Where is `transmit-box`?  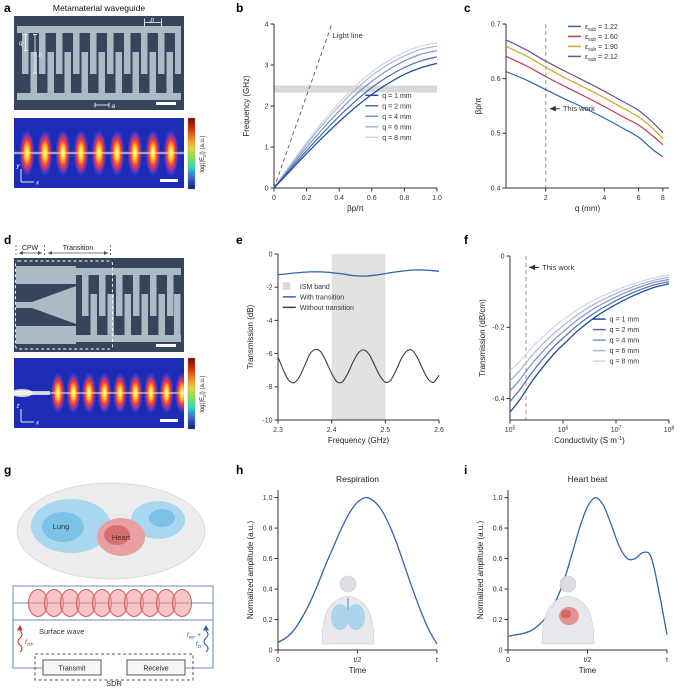
transmit-box is located at coordinates (72, 667).